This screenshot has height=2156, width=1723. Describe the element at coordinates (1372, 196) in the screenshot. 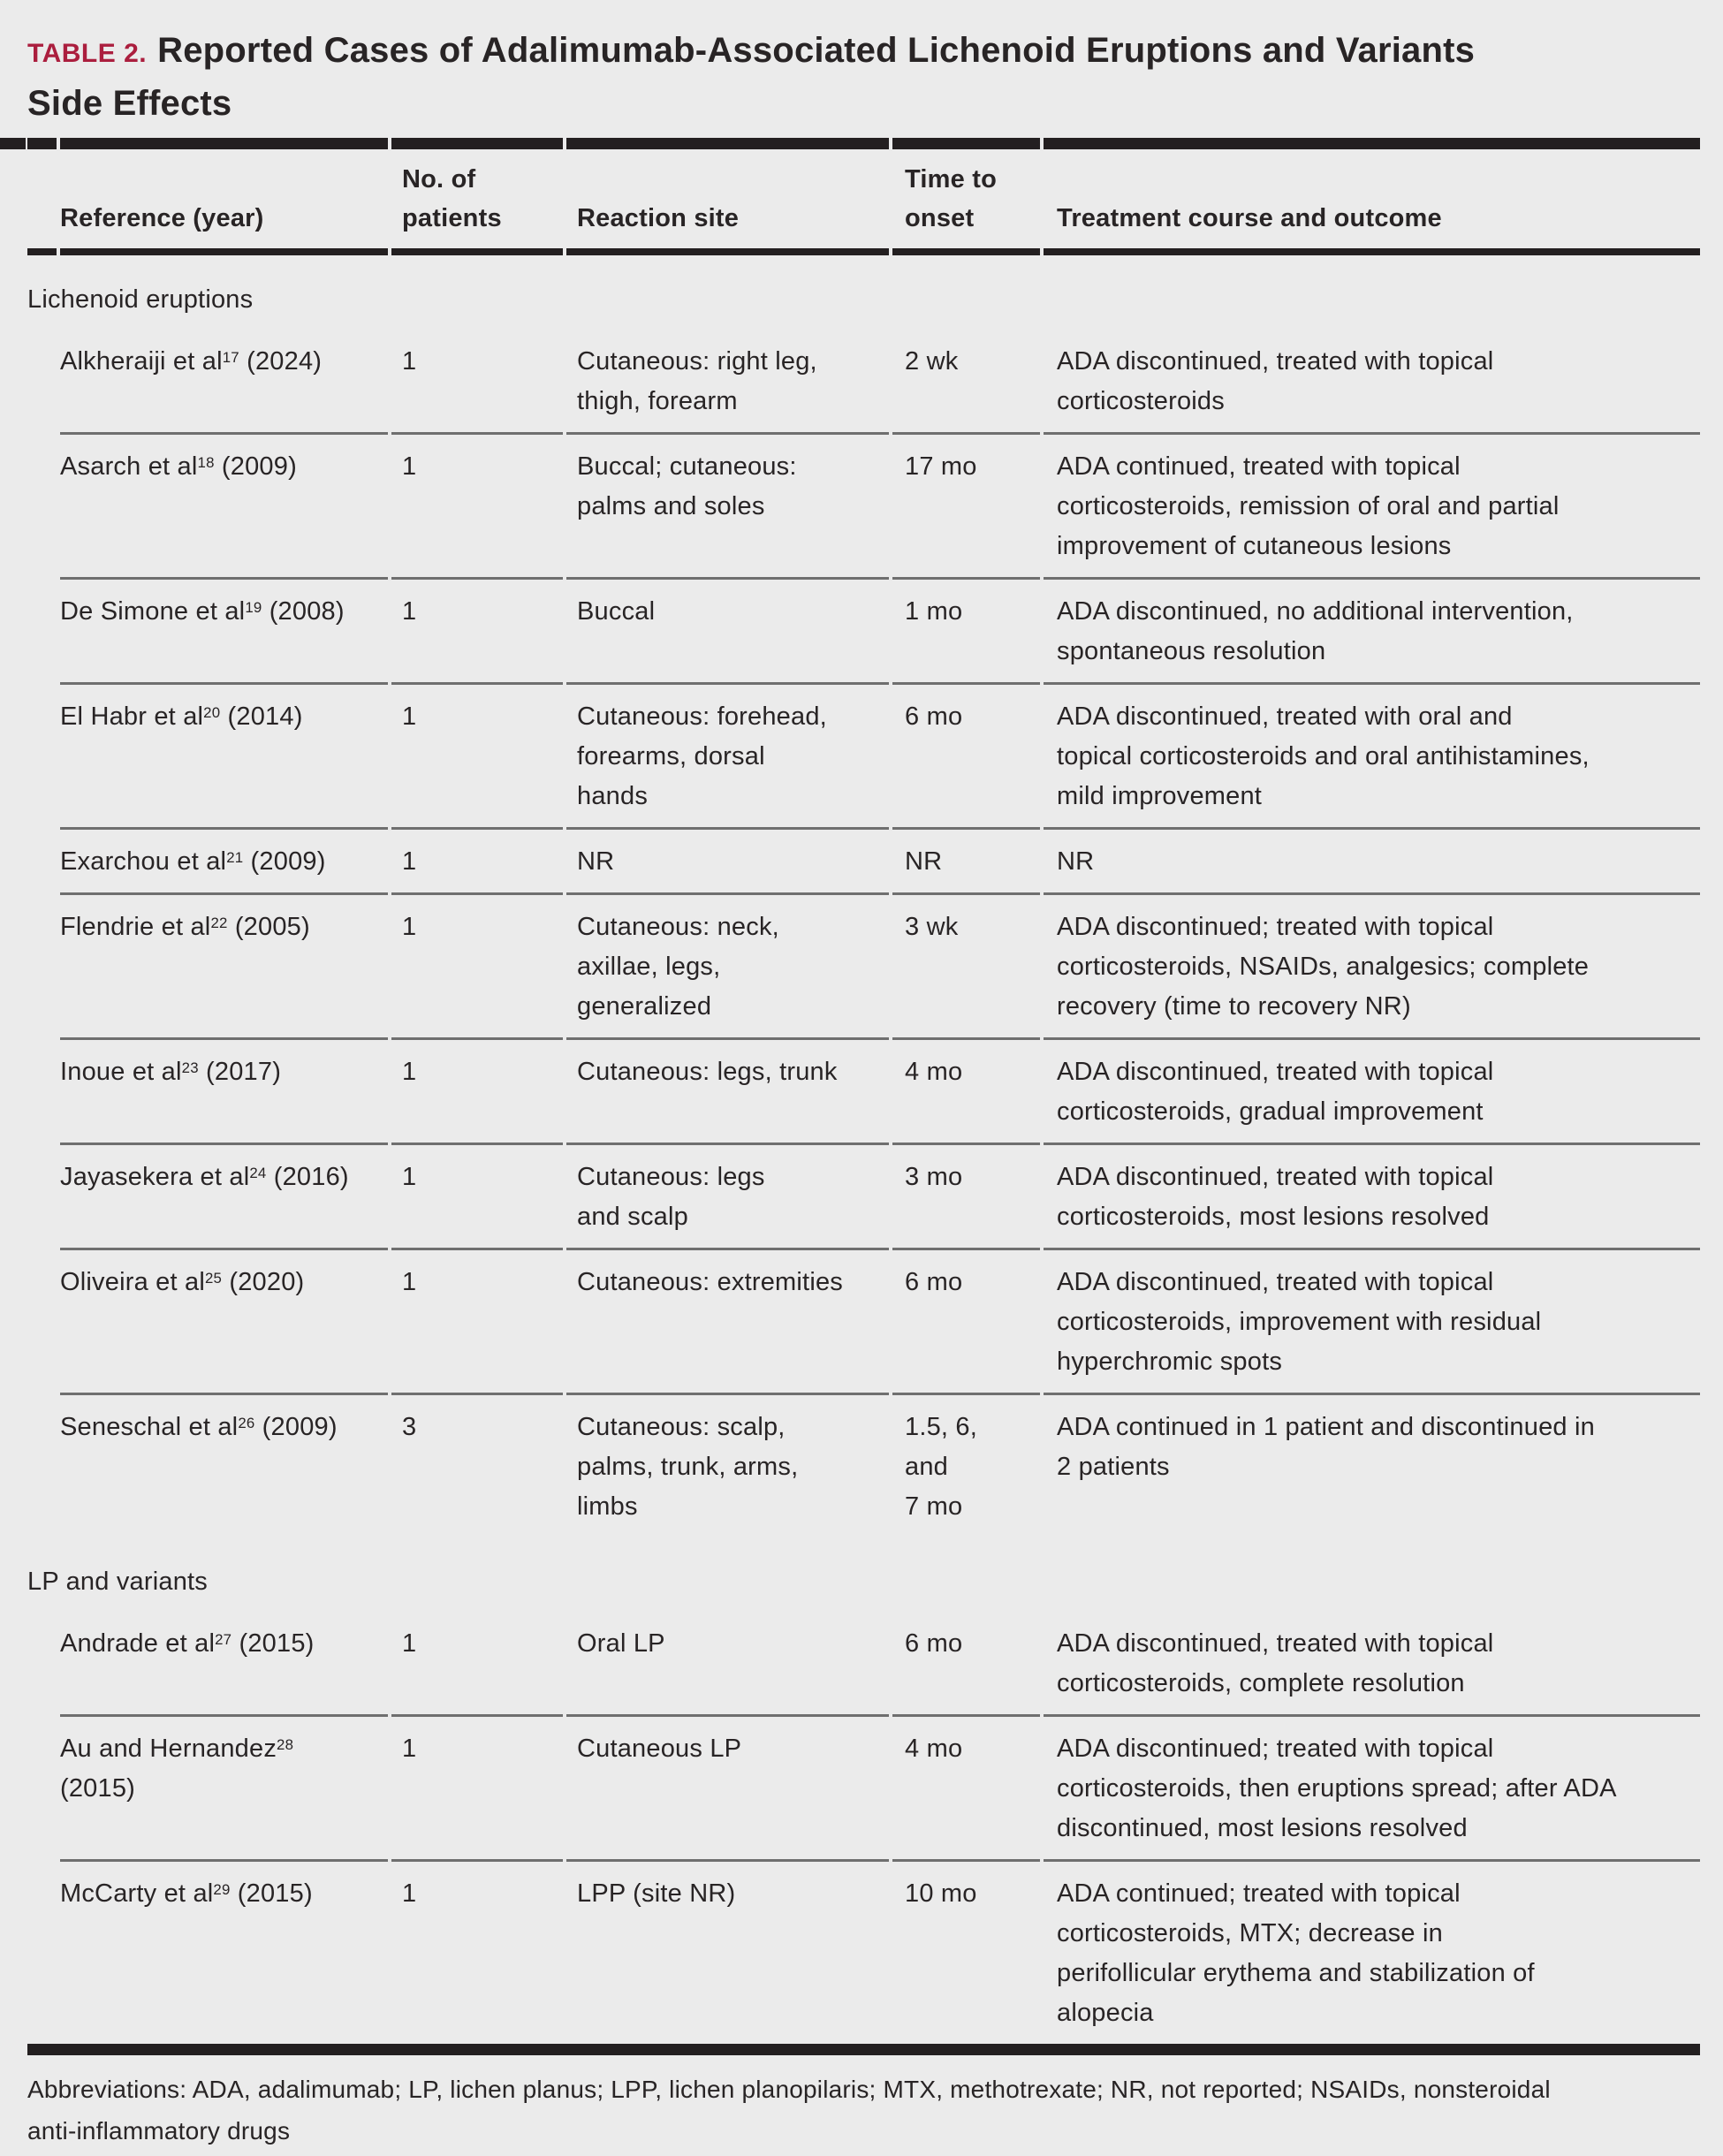

I see `header-treatment: Treatment course and outcome` at that location.